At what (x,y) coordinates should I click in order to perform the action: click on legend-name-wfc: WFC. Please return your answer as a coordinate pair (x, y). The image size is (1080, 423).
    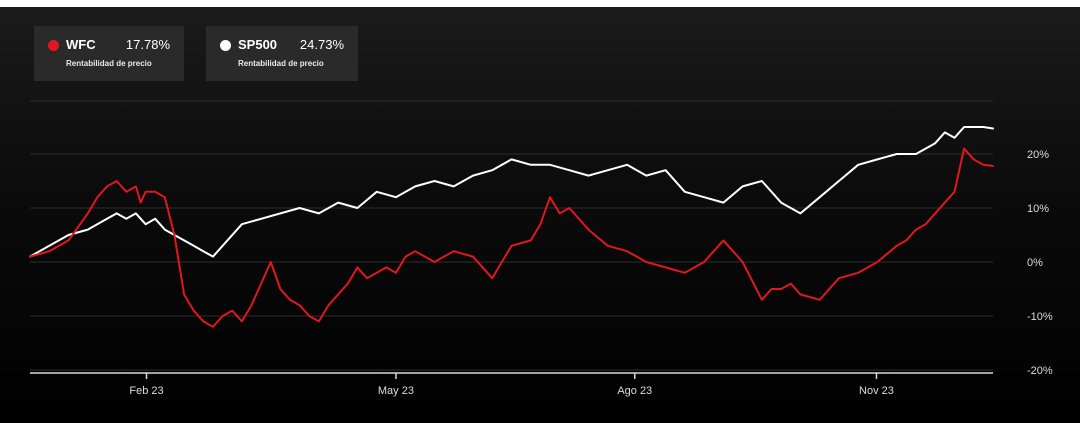
    Looking at the image, I should click on (81, 44).